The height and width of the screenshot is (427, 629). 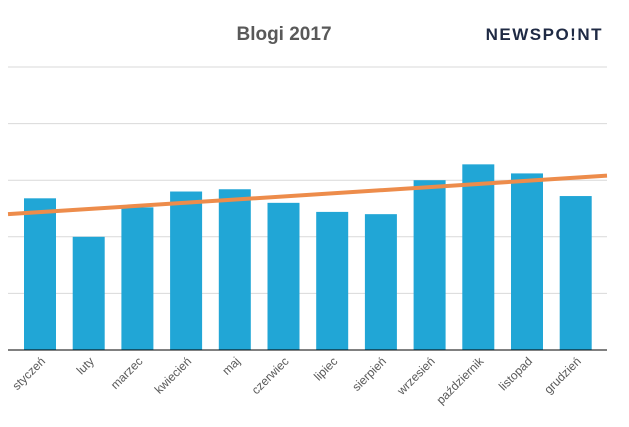 What do you see at coordinates (515, 373) in the screenshot?
I see `x-tick-label: listopad` at bounding box center [515, 373].